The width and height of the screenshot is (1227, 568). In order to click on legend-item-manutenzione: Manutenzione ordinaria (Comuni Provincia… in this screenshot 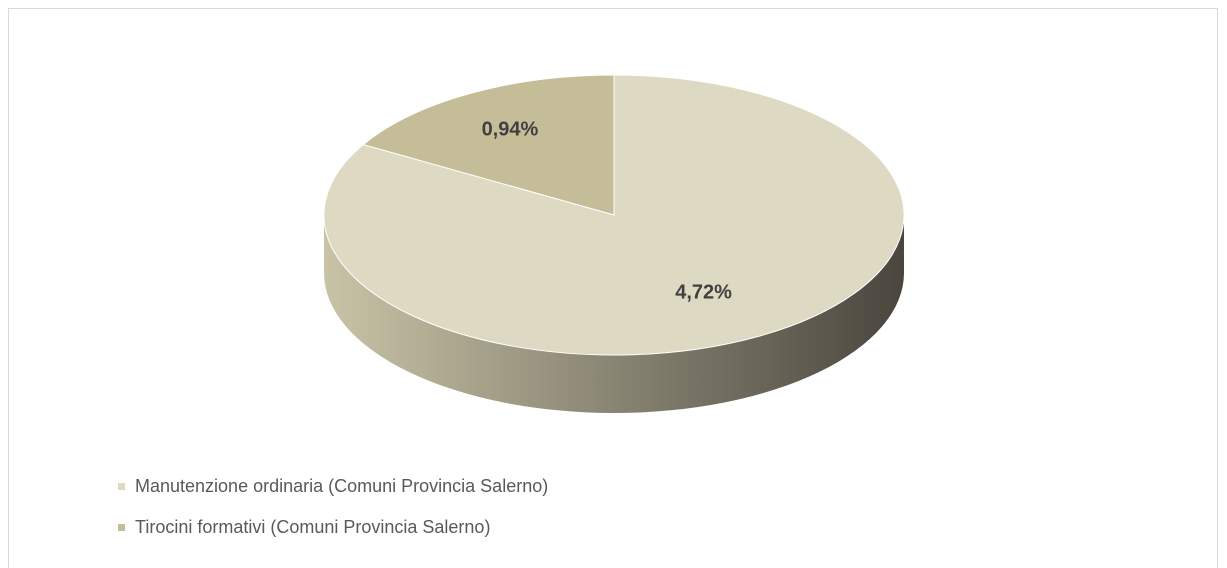, I will do `click(333, 486)`.